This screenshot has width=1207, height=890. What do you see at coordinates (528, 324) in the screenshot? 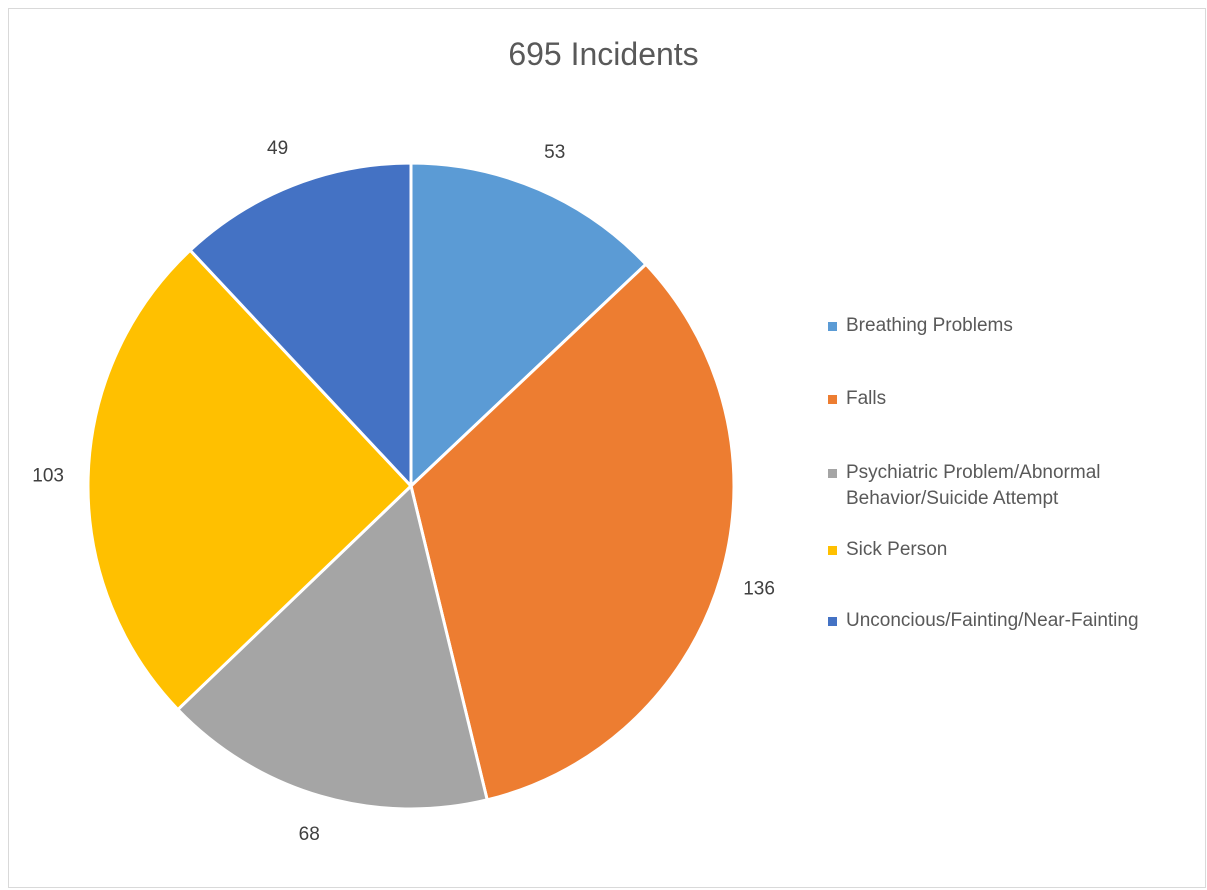
I see `pie-slice-breathing-problems` at bounding box center [528, 324].